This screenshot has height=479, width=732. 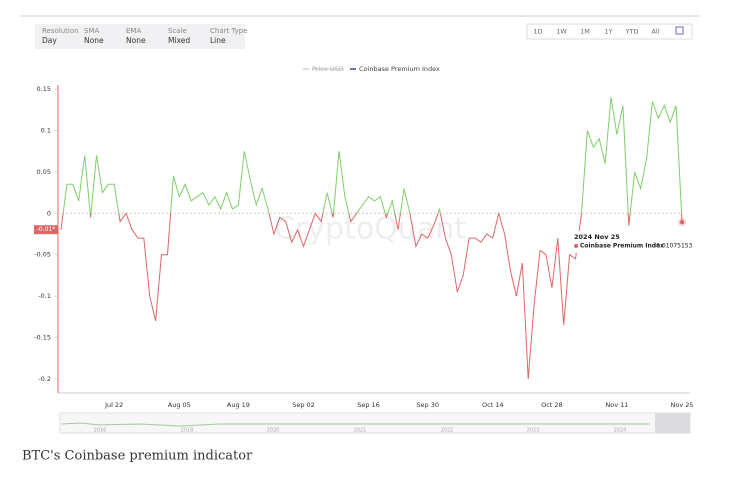 What do you see at coordinates (113, 405) in the screenshot?
I see `x-tick-label: Jul 22` at bounding box center [113, 405].